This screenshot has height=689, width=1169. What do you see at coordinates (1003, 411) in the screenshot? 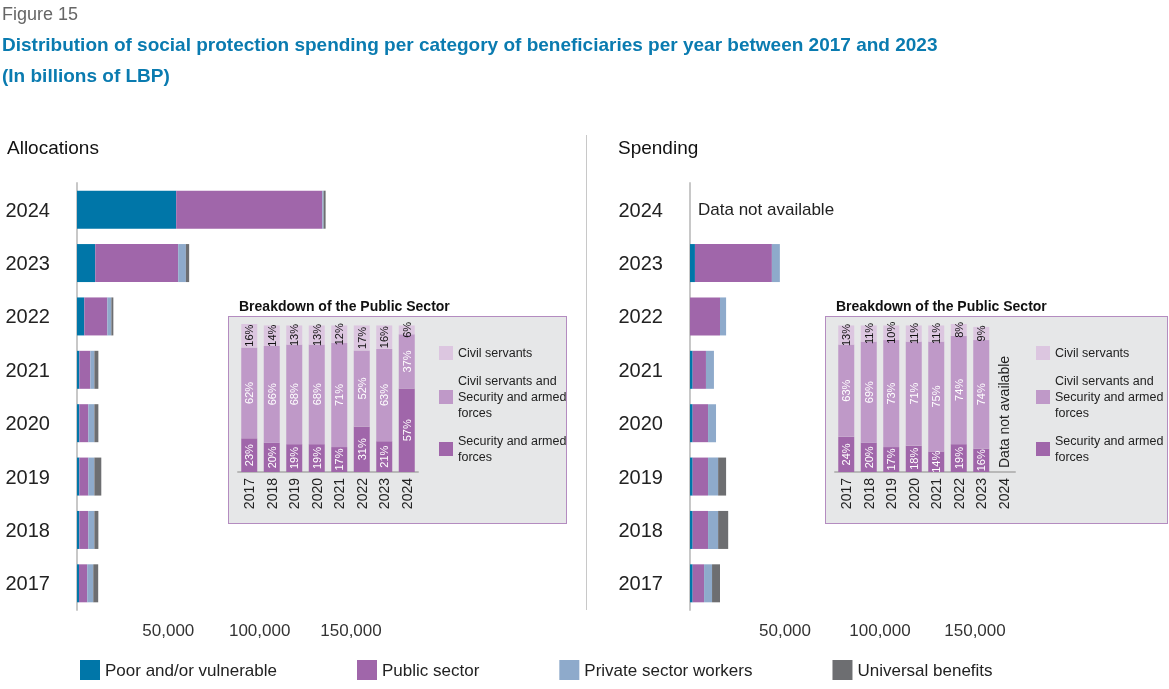
I see `annotation: Data not available` at bounding box center [1003, 411].